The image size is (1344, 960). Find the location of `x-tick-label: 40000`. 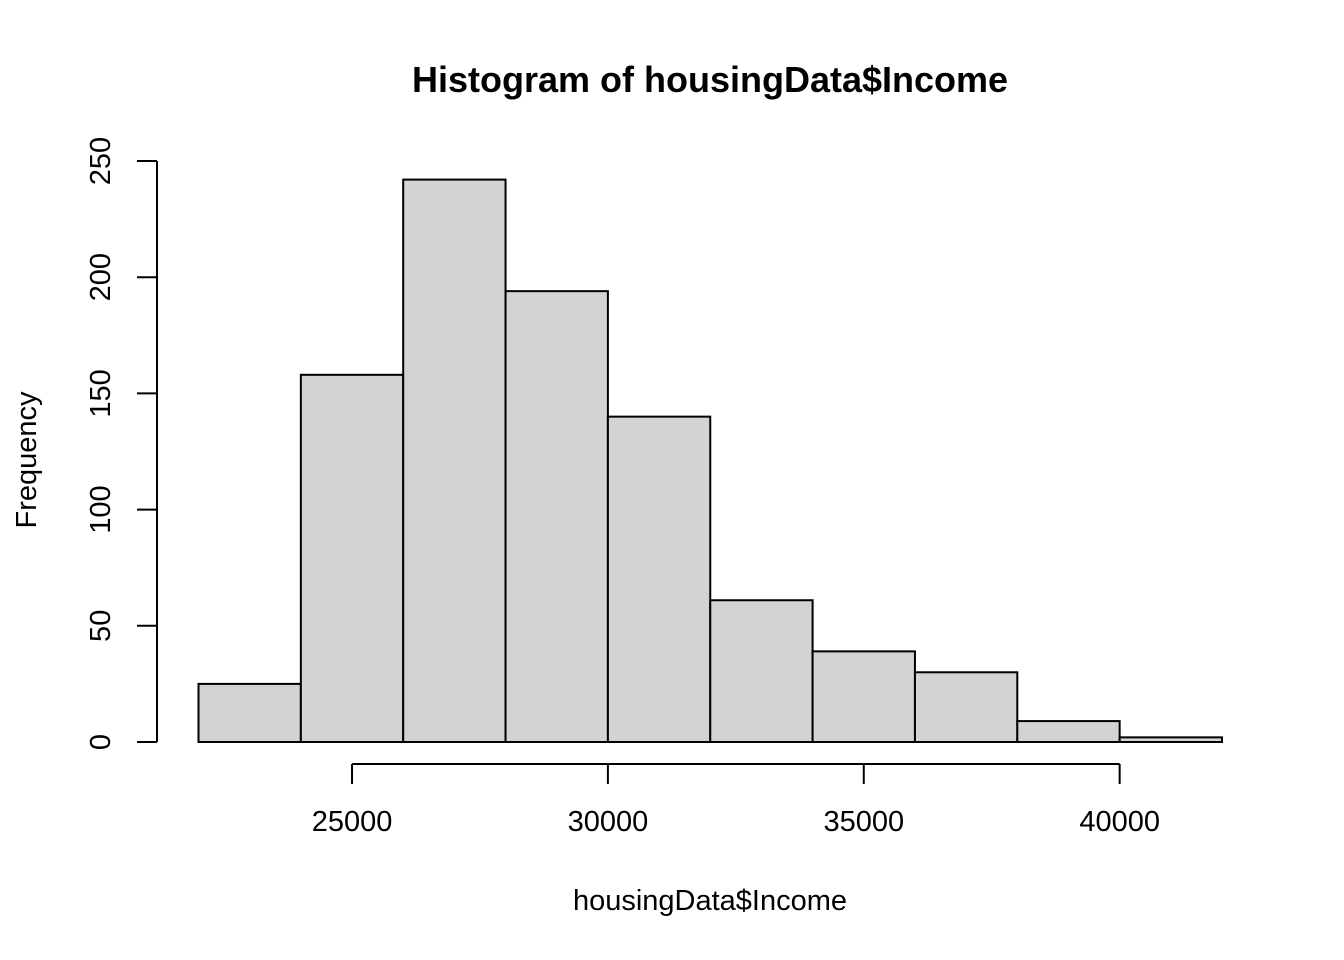

x-tick-label: 40000 is located at coordinates (1119, 822).